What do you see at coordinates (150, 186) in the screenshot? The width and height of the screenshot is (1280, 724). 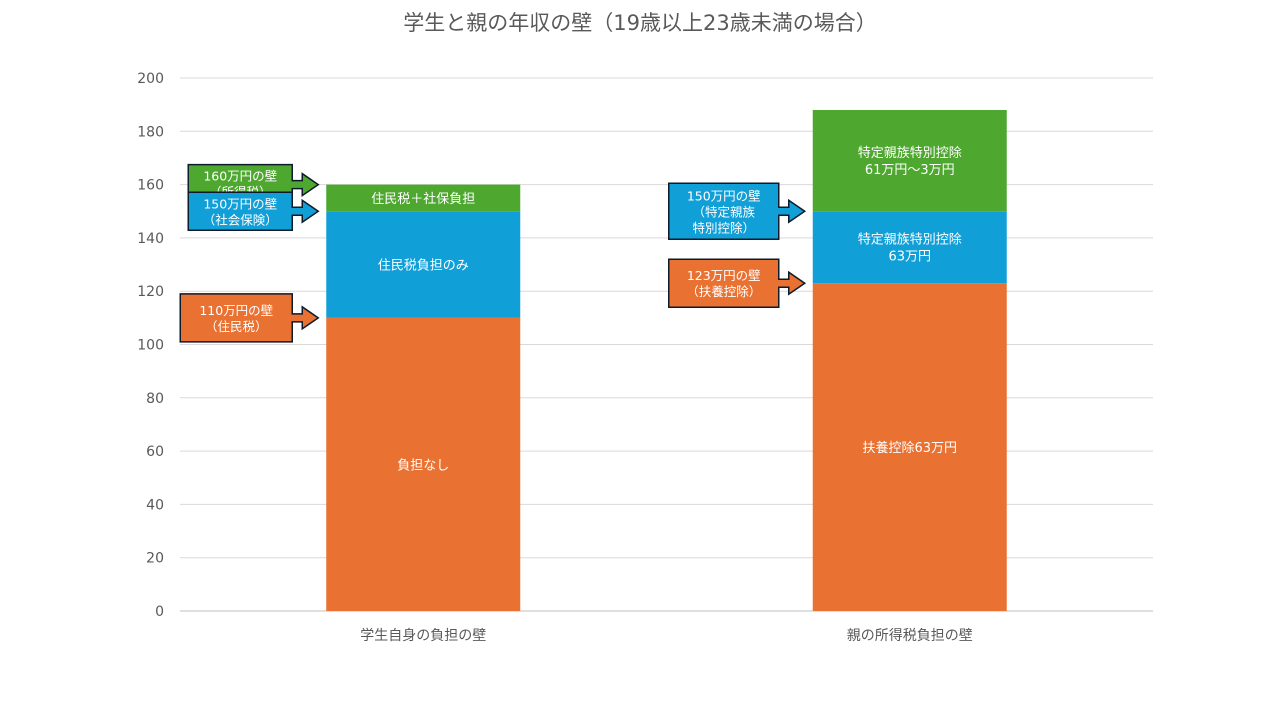 I see `y-tick-label: 160` at bounding box center [150, 186].